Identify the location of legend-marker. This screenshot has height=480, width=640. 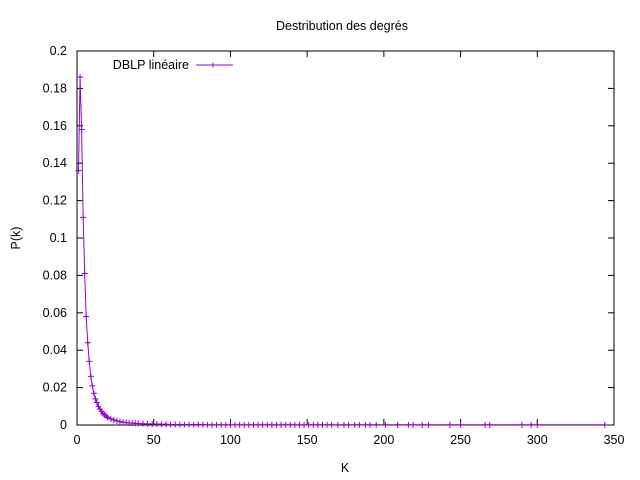
(213, 65).